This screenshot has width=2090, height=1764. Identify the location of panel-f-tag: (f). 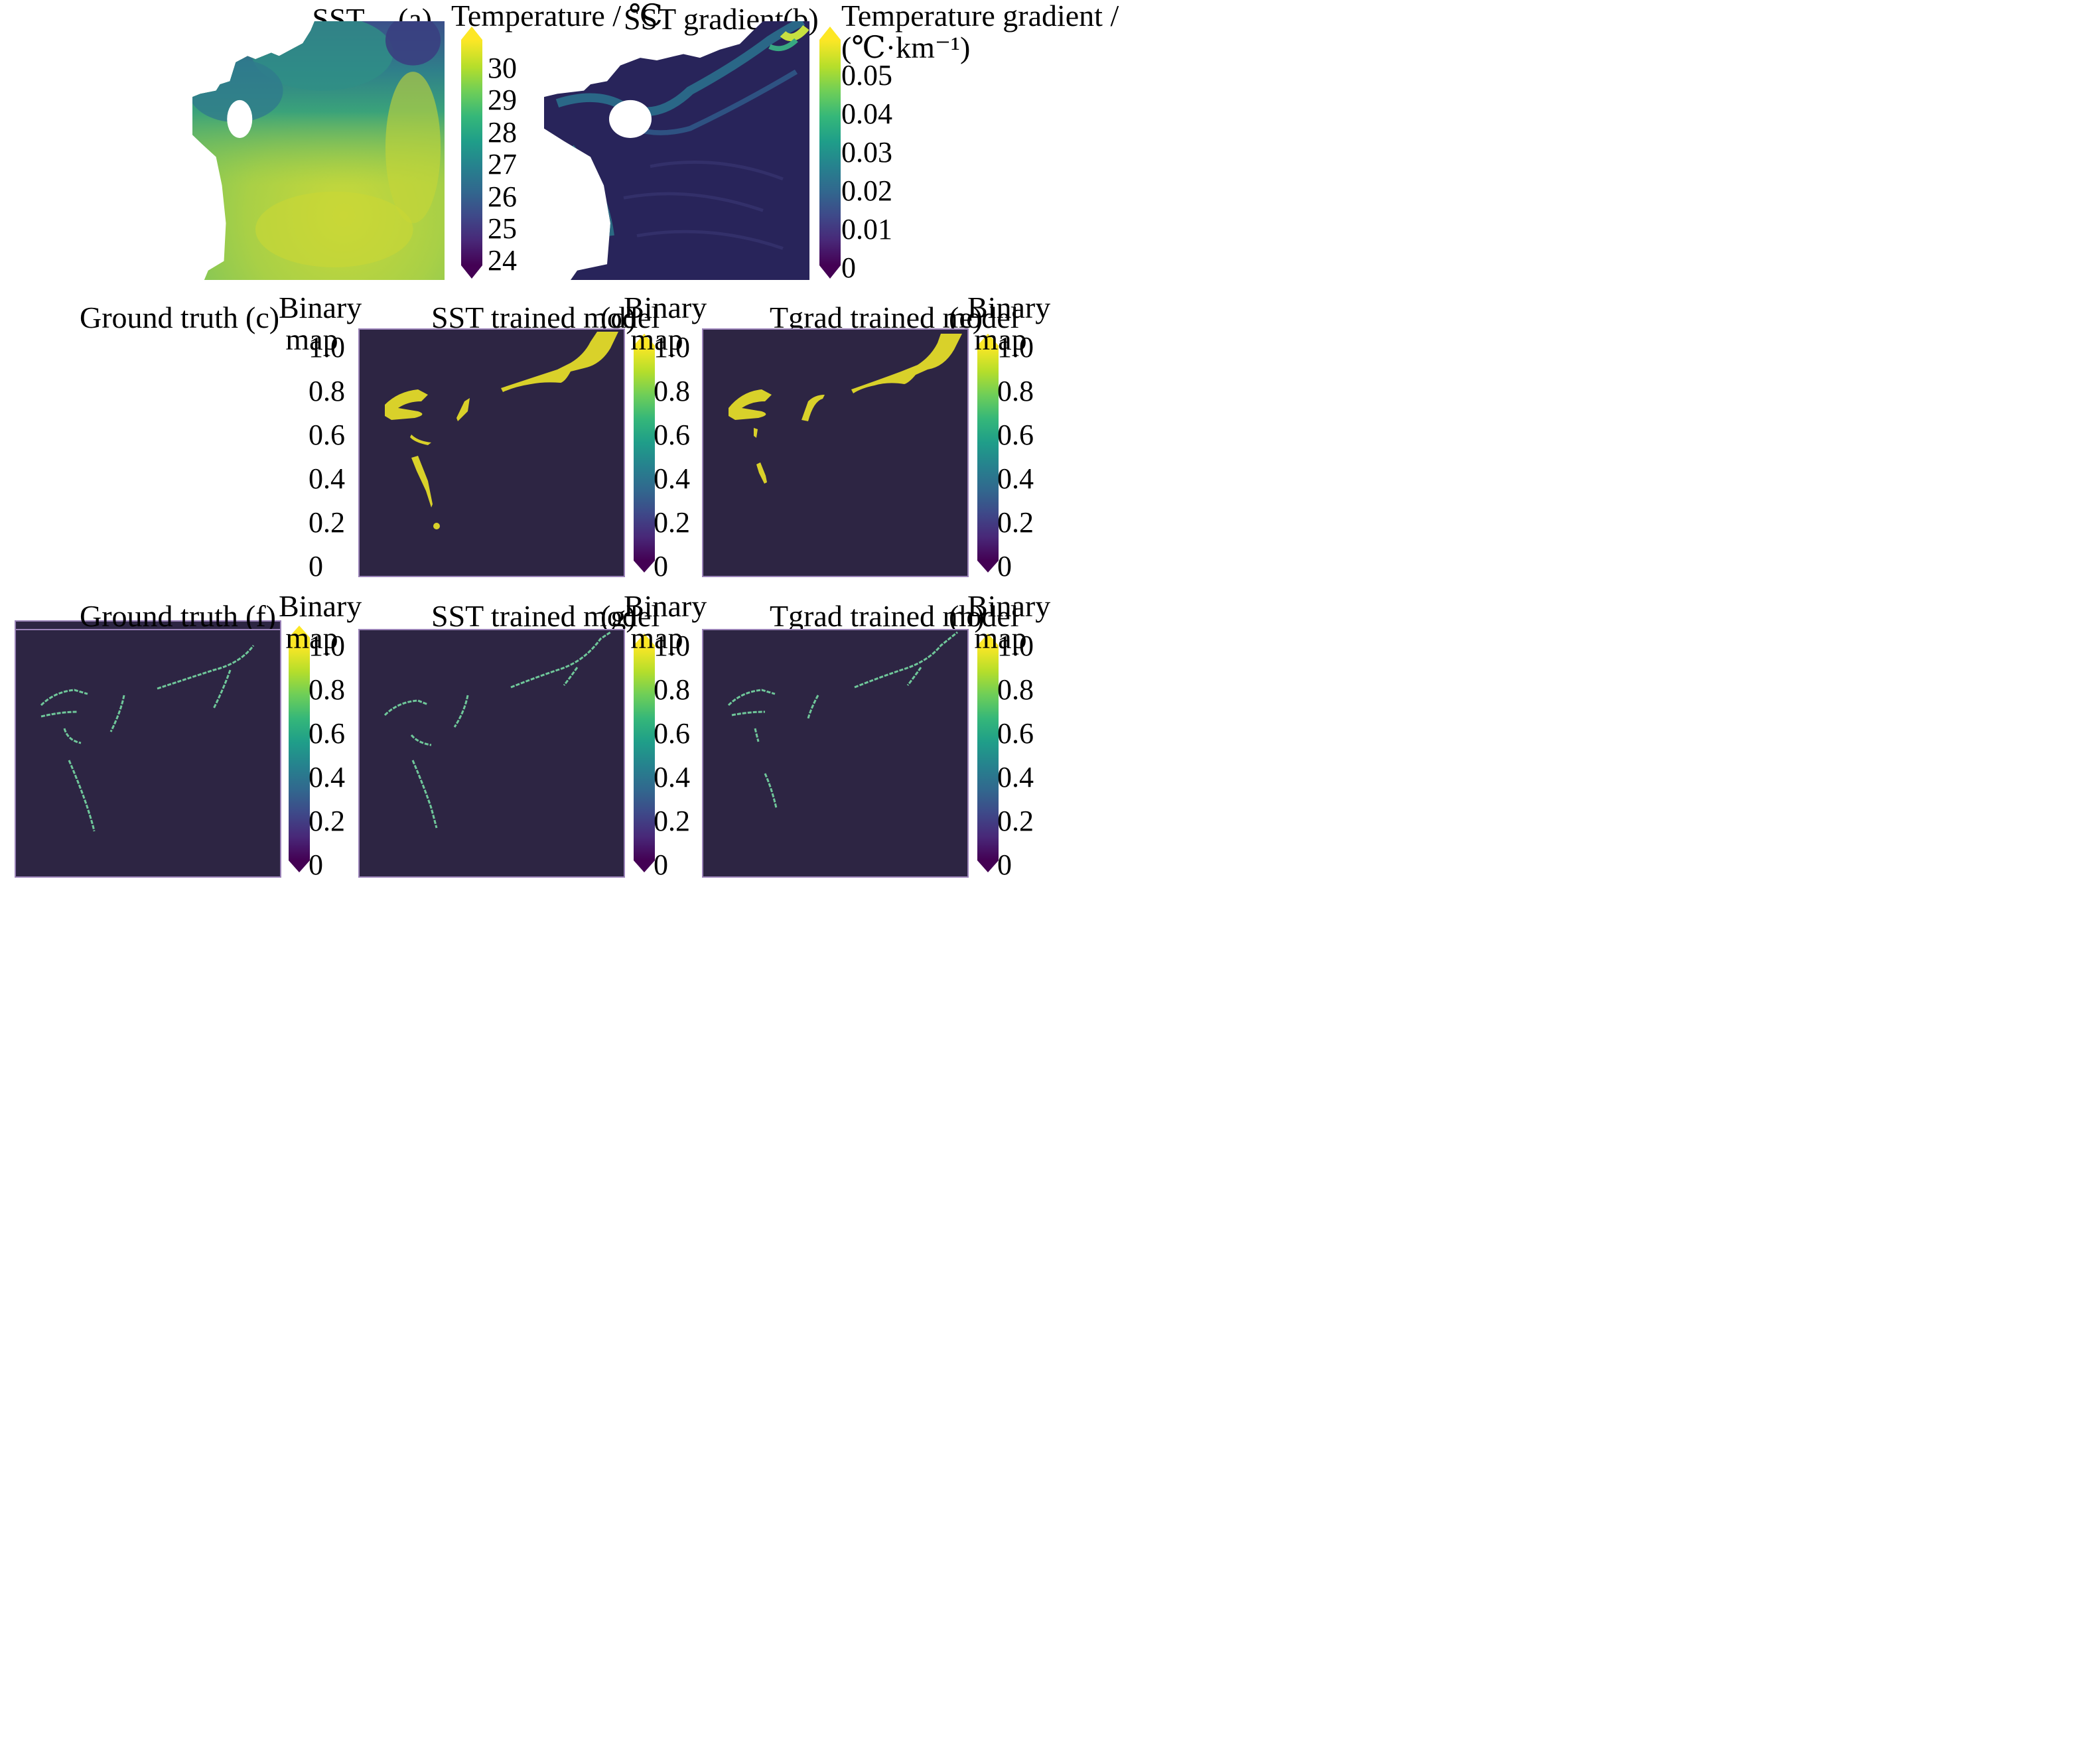
(260, 616).